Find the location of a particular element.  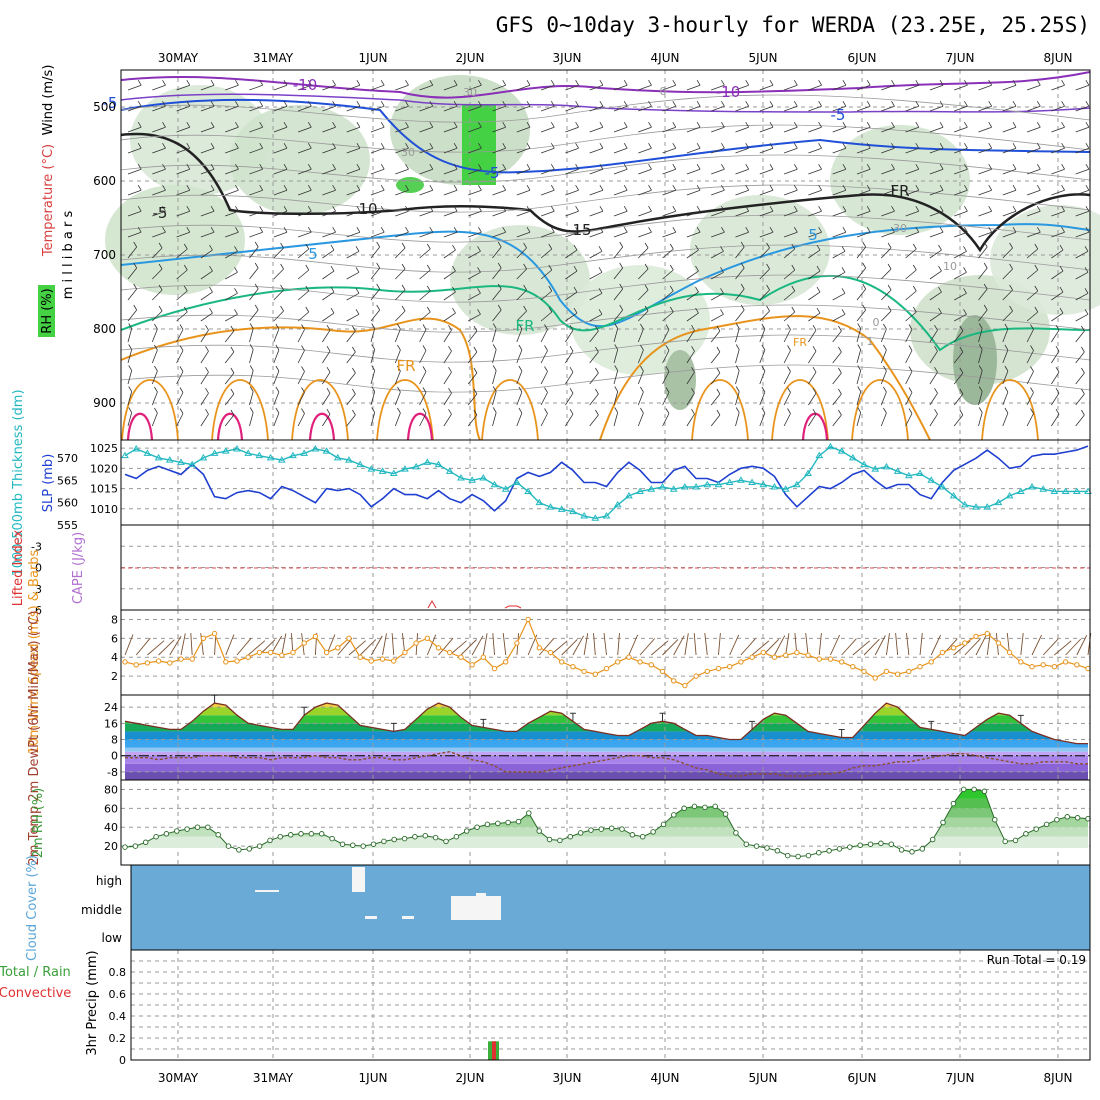

thickness-line is located at coordinates (606, 482).